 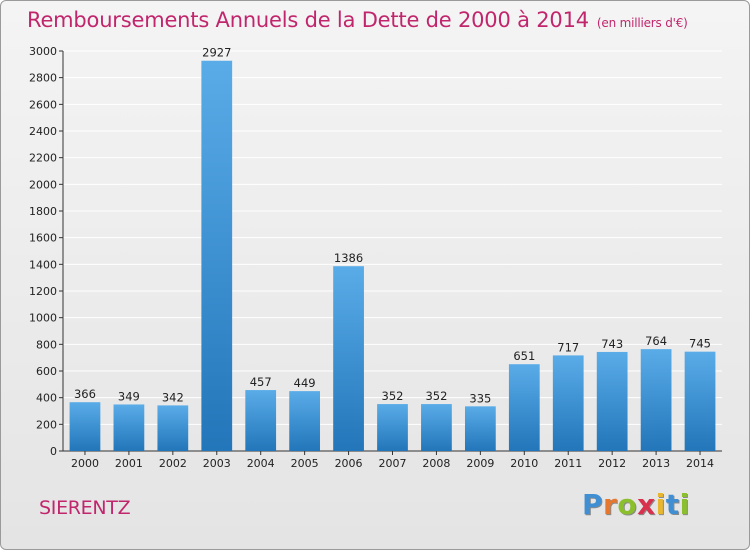 What do you see at coordinates (43, 158) in the screenshot?
I see `y-tick-label: 2200` at bounding box center [43, 158].